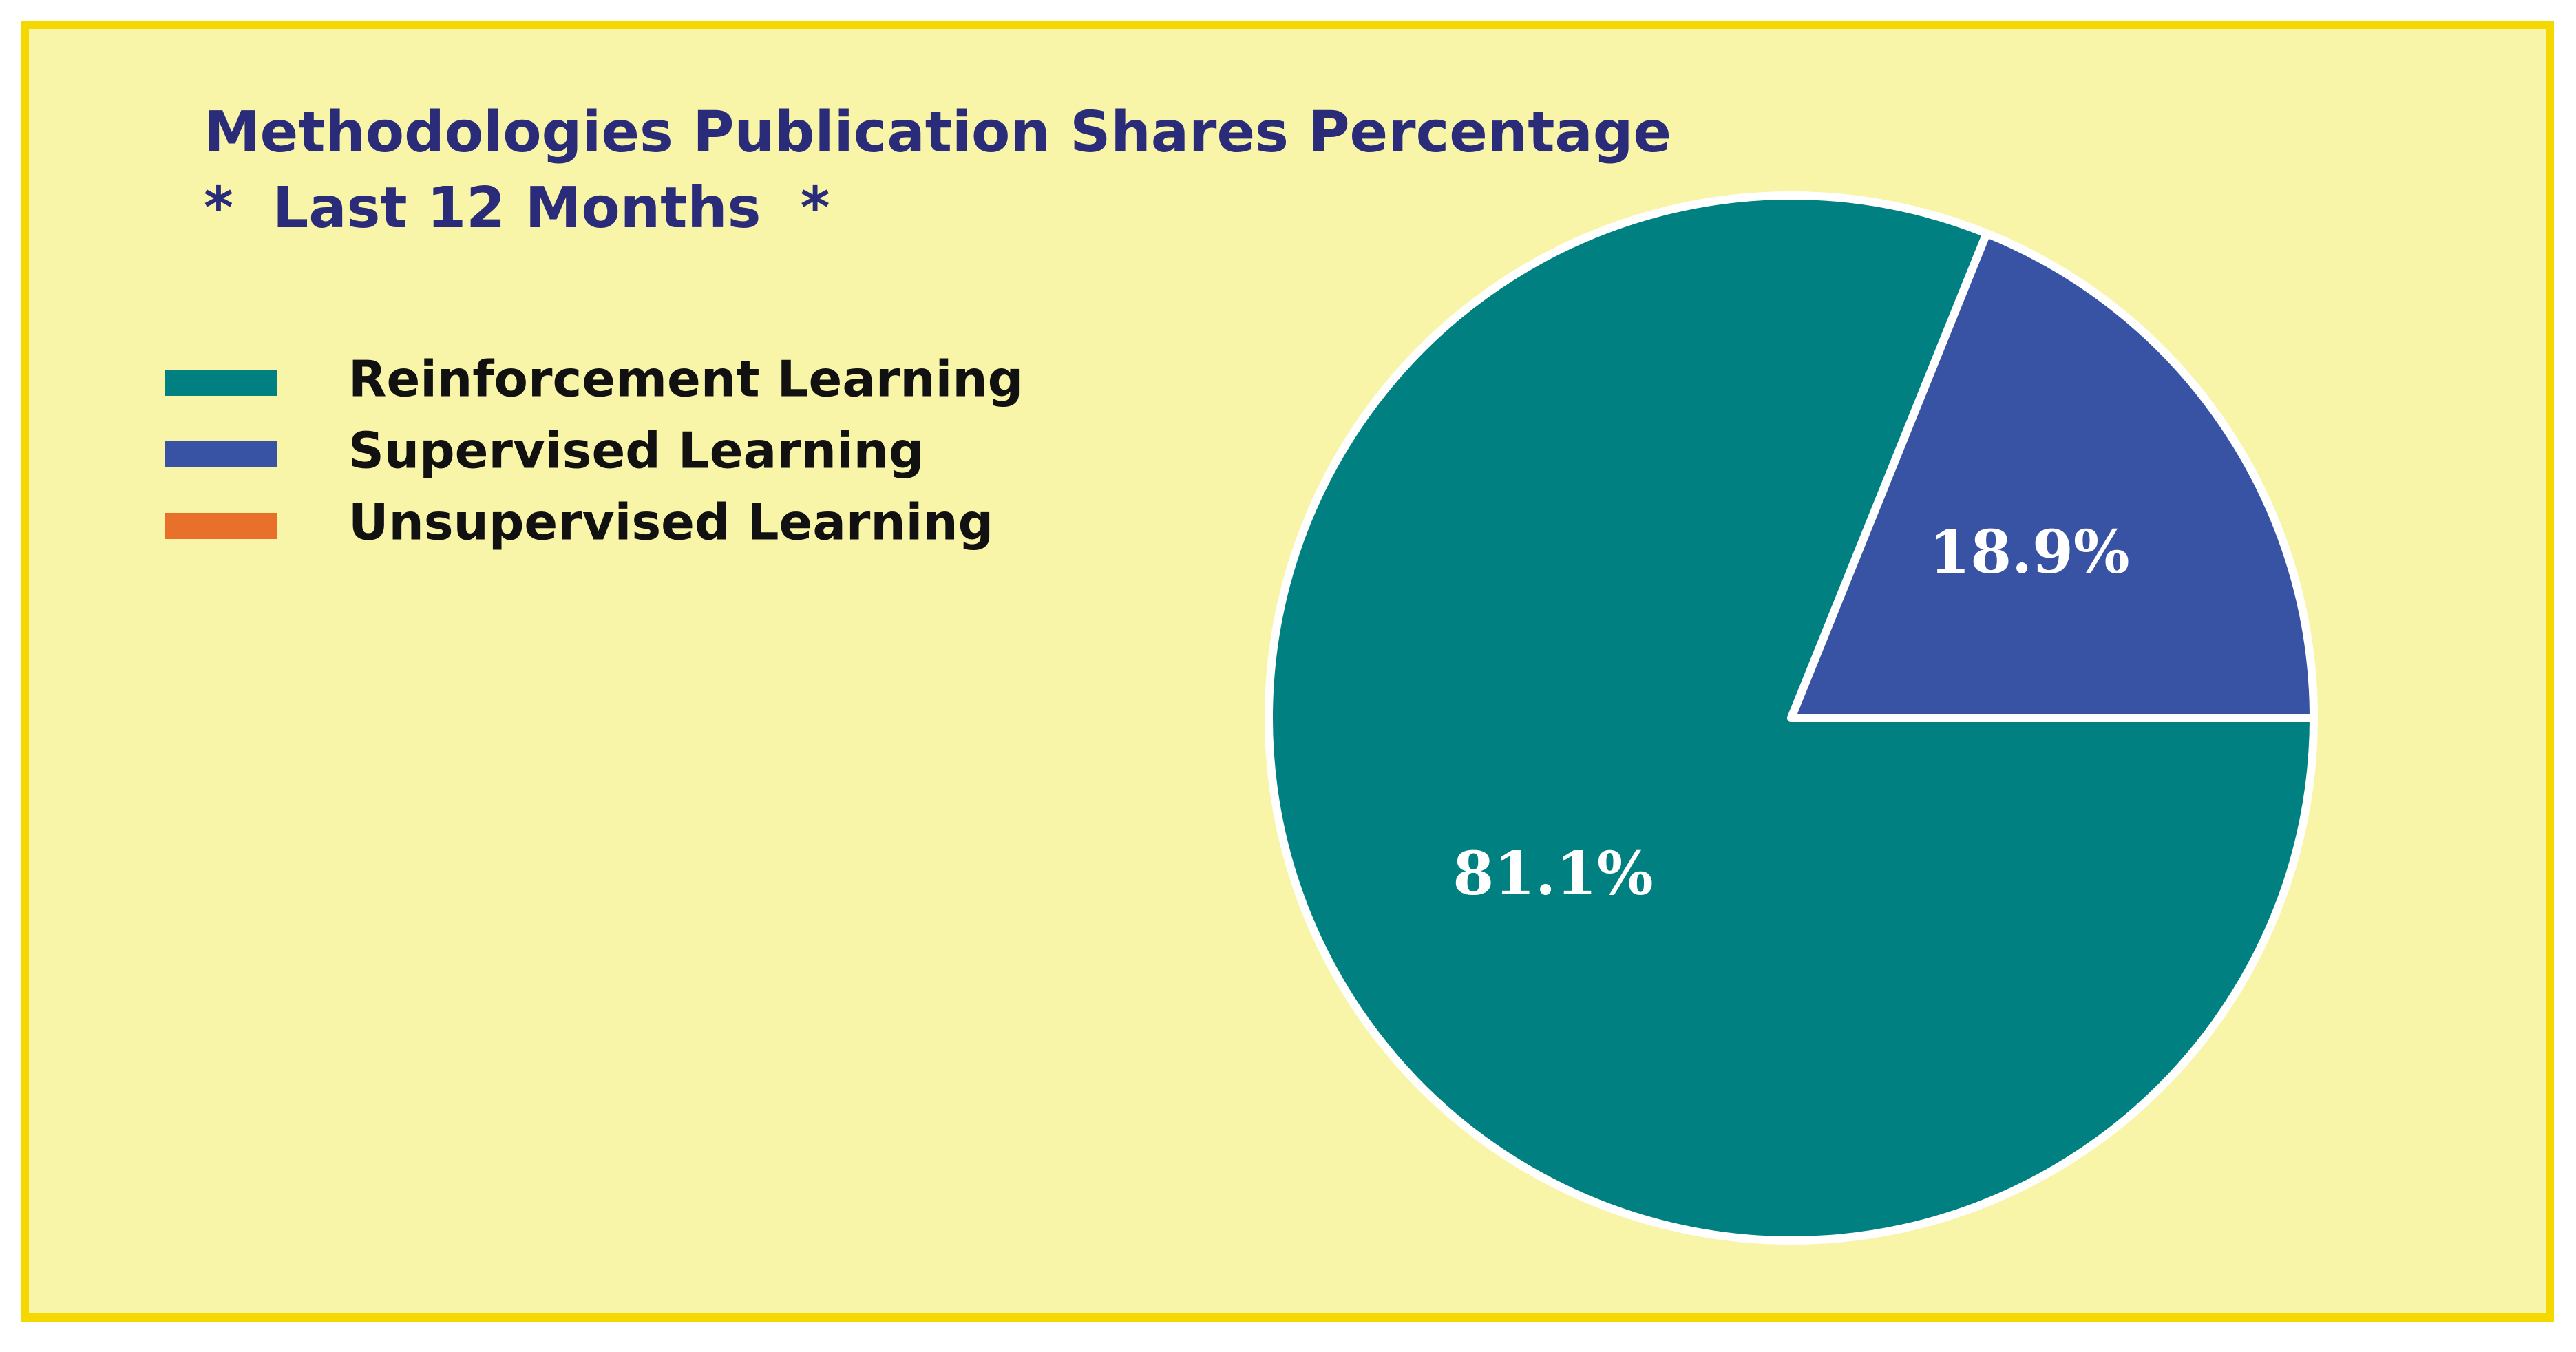 The width and height of the screenshot is (2576, 1352). Describe the element at coordinates (636, 451) in the screenshot. I see `legend-label: Supervised Learning` at that location.